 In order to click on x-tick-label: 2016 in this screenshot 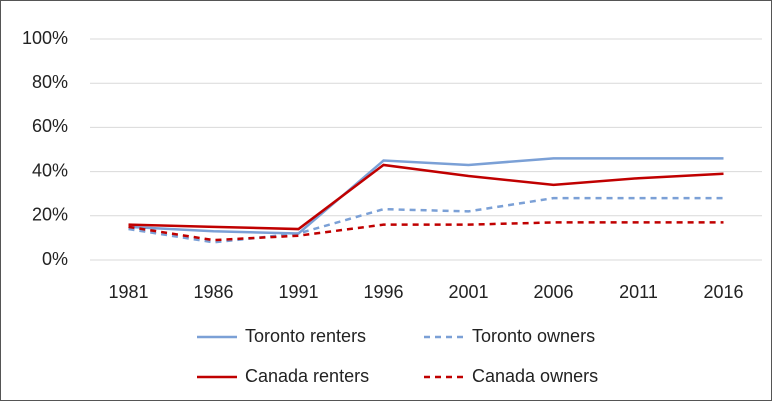, I will do `click(723, 292)`.